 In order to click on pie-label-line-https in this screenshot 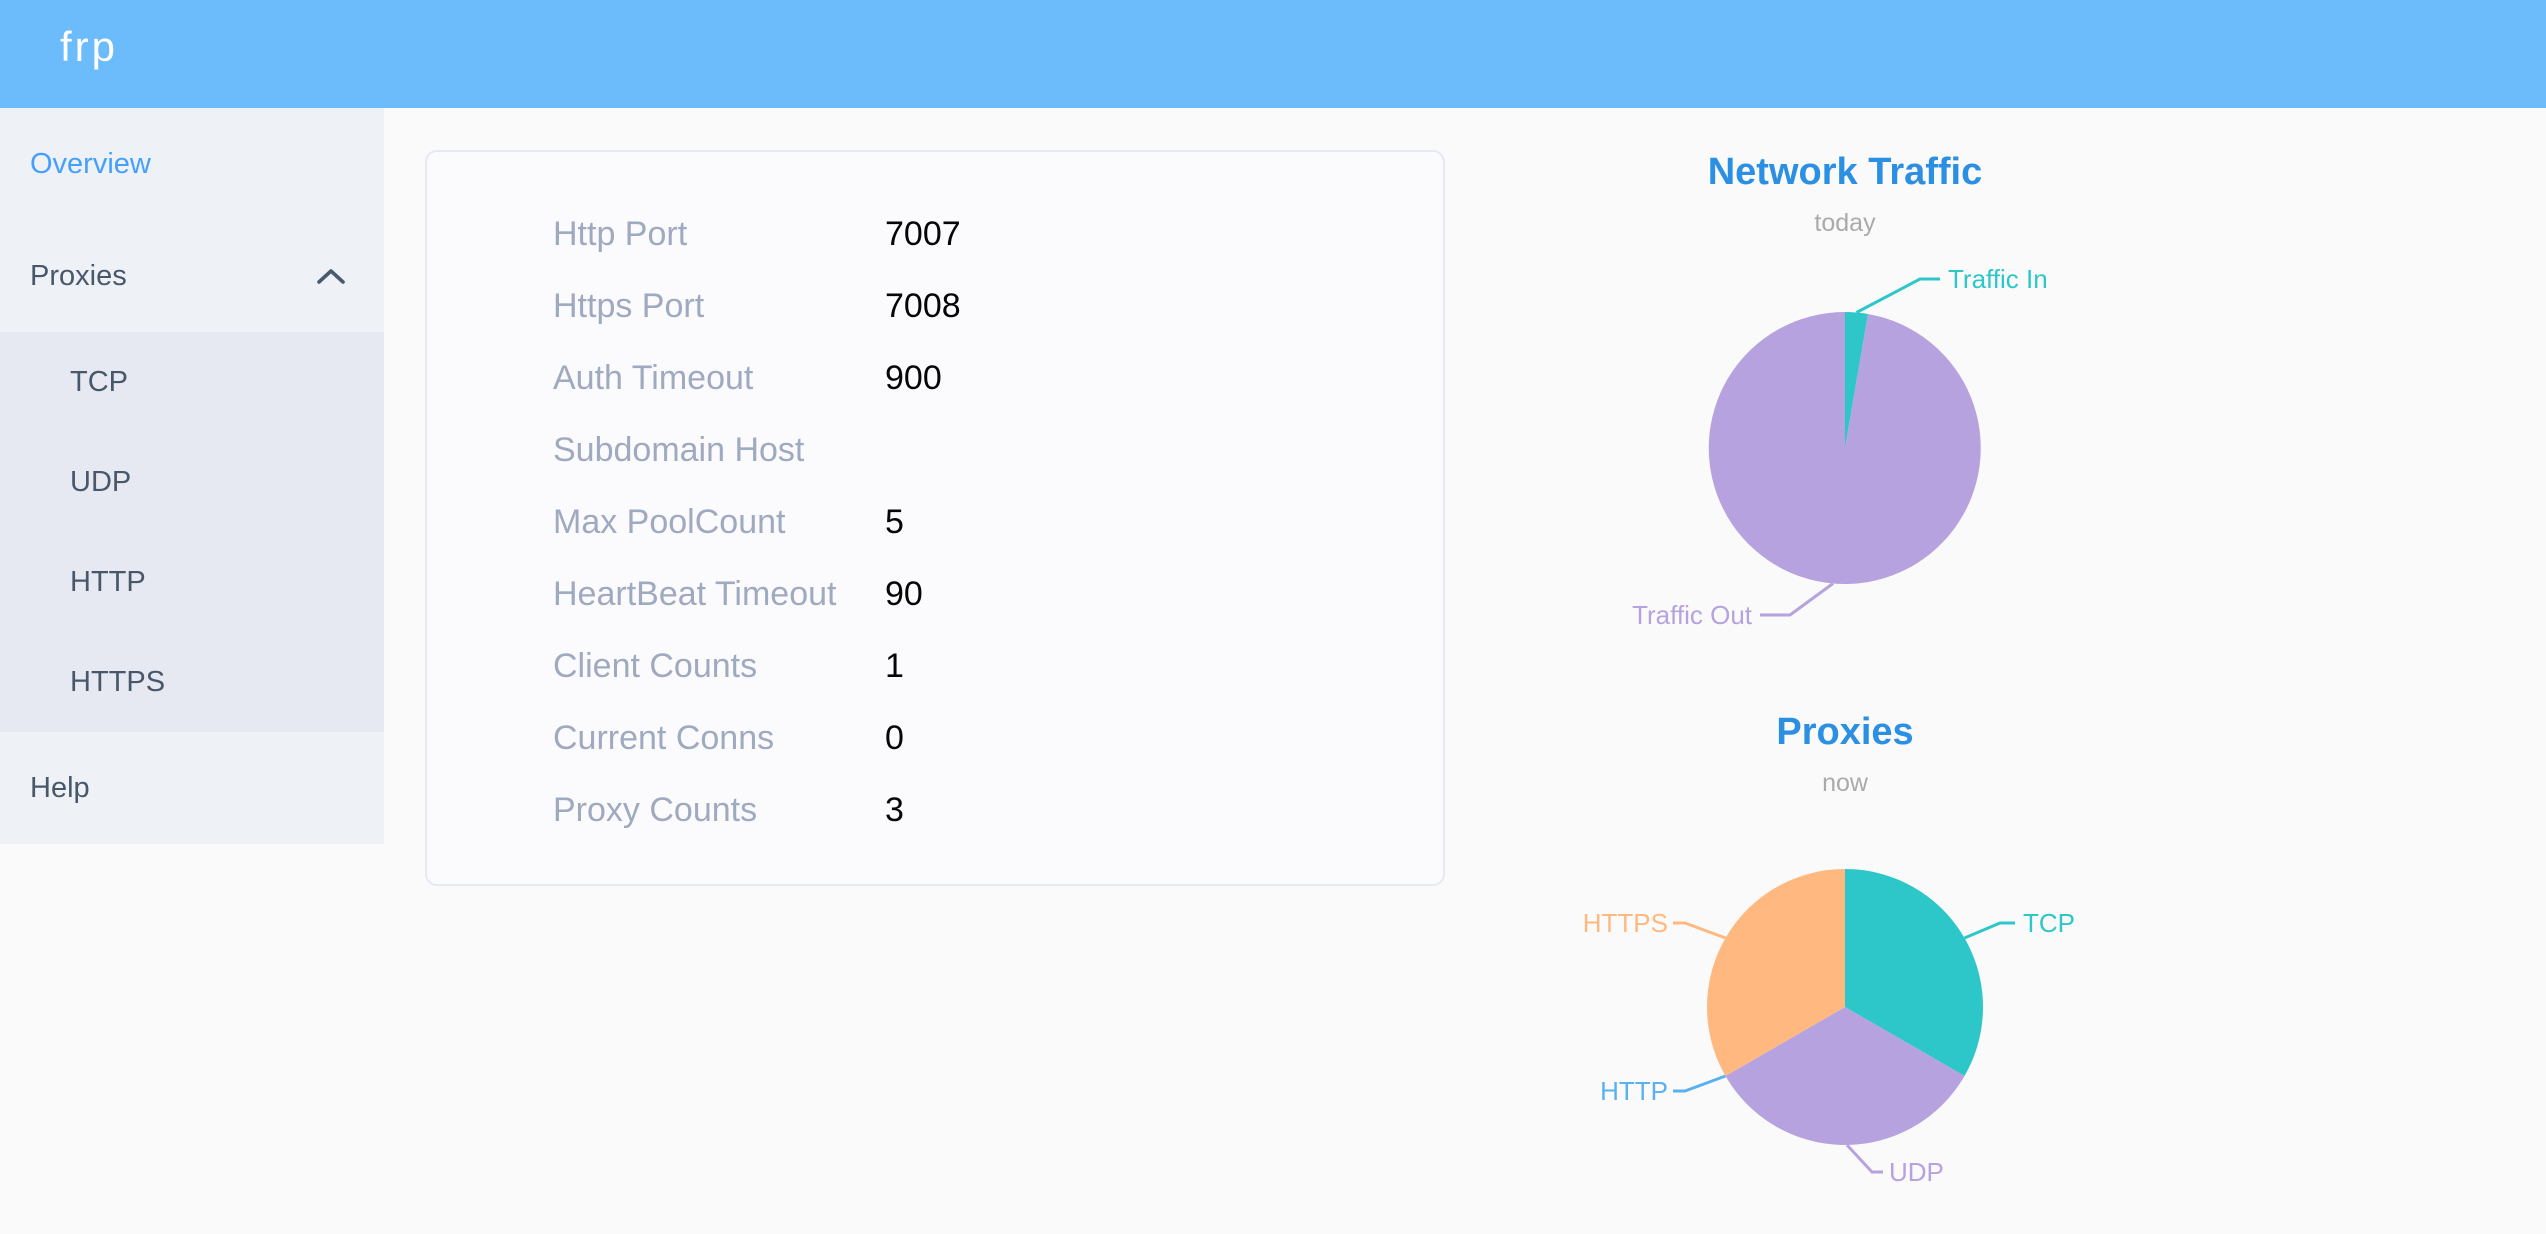, I will do `click(1700, 930)`.